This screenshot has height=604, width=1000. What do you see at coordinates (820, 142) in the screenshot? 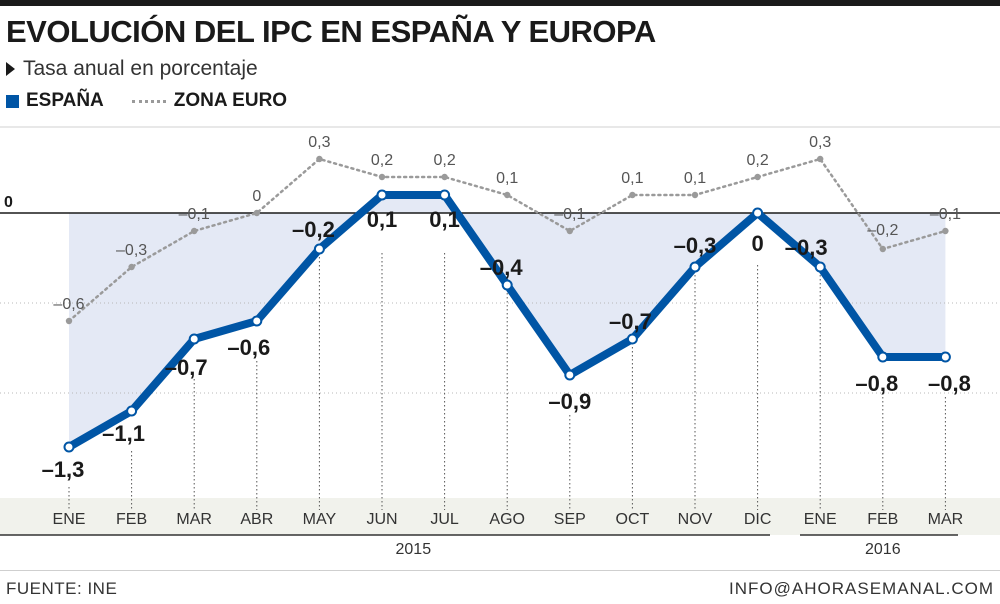
I see `eurozone-label-12: 0,3` at bounding box center [820, 142].